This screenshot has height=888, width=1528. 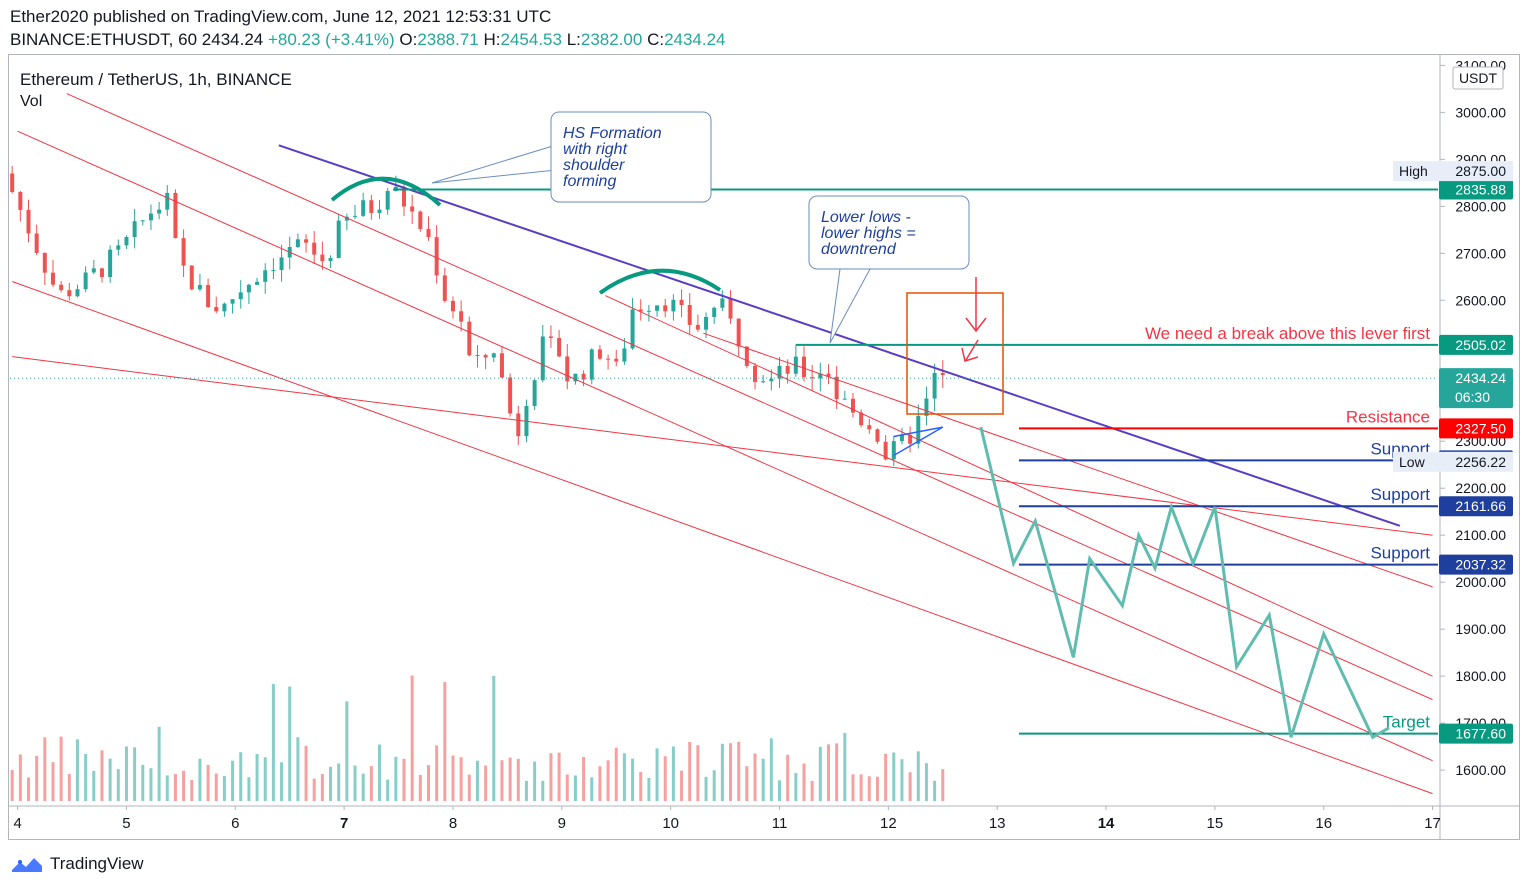 What do you see at coordinates (997, 823) in the screenshot?
I see `x-tick-label-13: 13` at bounding box center [997, 823].